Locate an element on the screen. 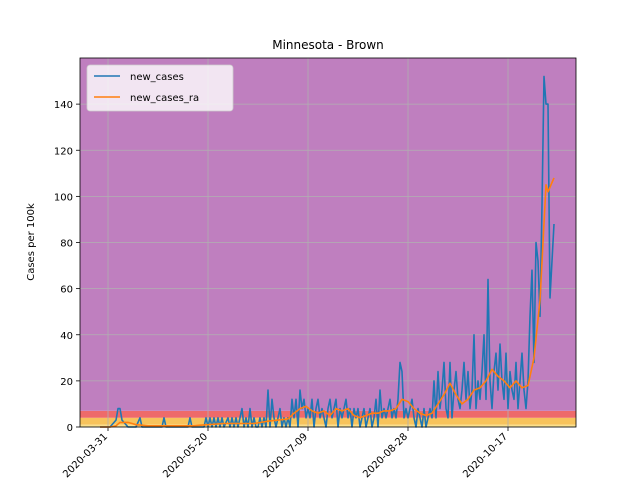 The image size is (640, 480). x-tick-label: 2020-08-28 is located at coordinates (385, 455).